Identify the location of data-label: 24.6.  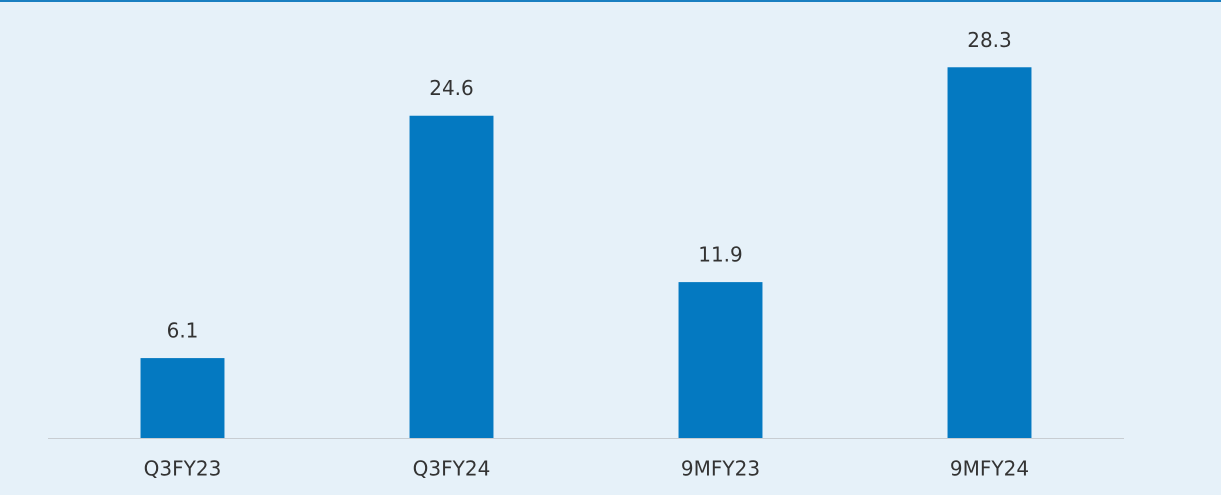
(451, 88).